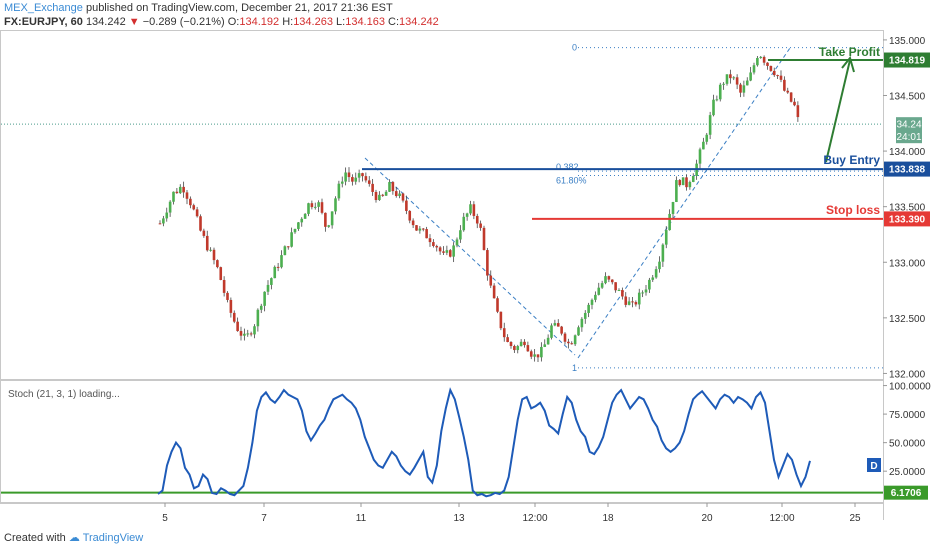 The width and height of the screenshot is (932, 550). Describe the element at coordinates (907, 374) in the screenshot. I see `price-tick-label: 132.000` at that location.